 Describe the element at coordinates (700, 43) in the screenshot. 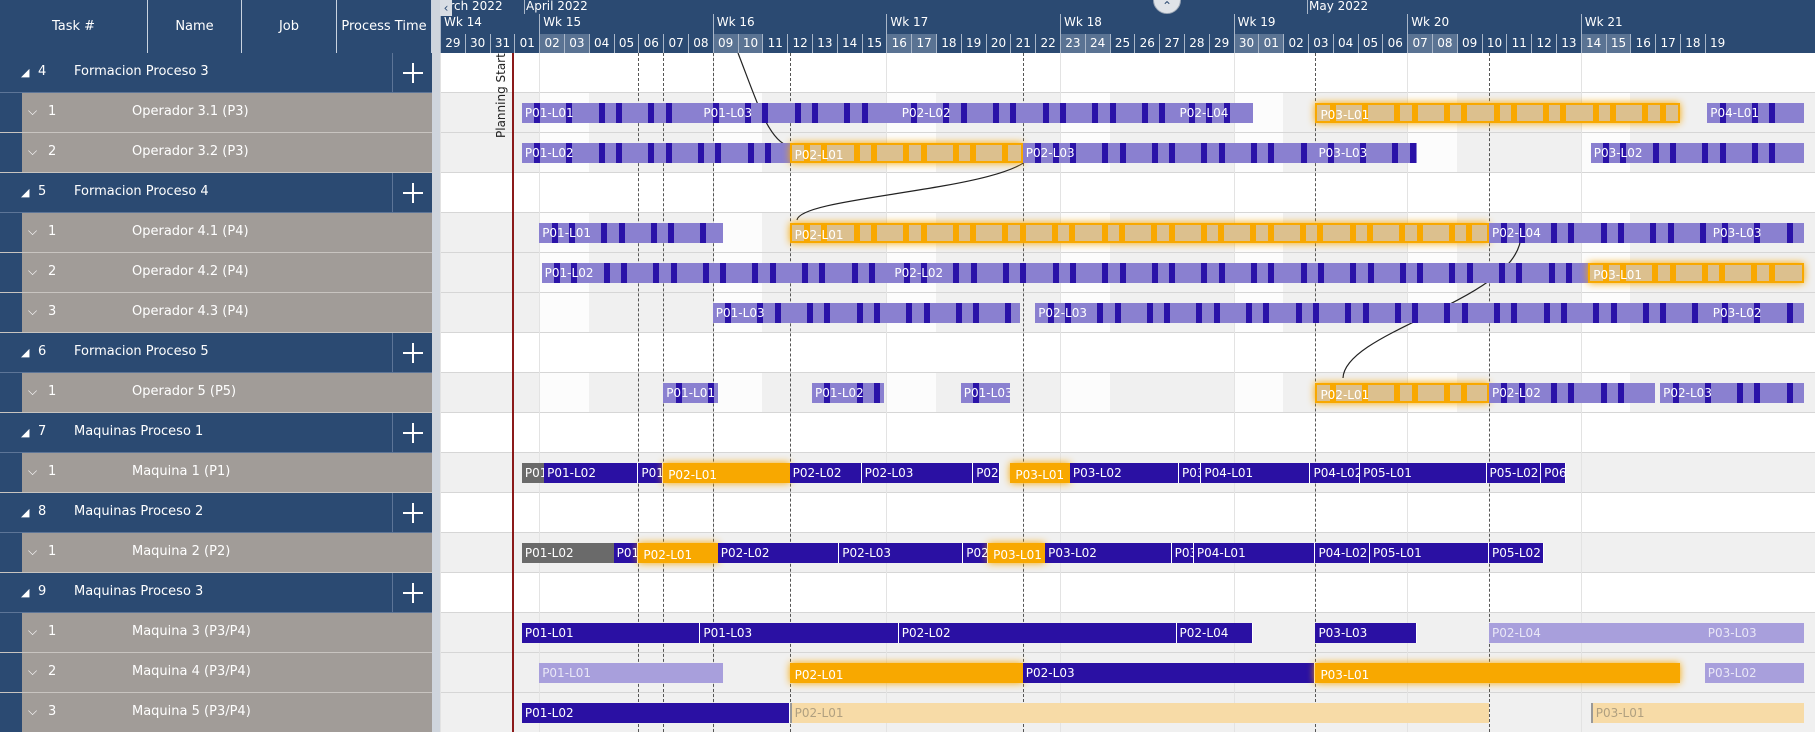

I see `day-cell: 08` at that location.